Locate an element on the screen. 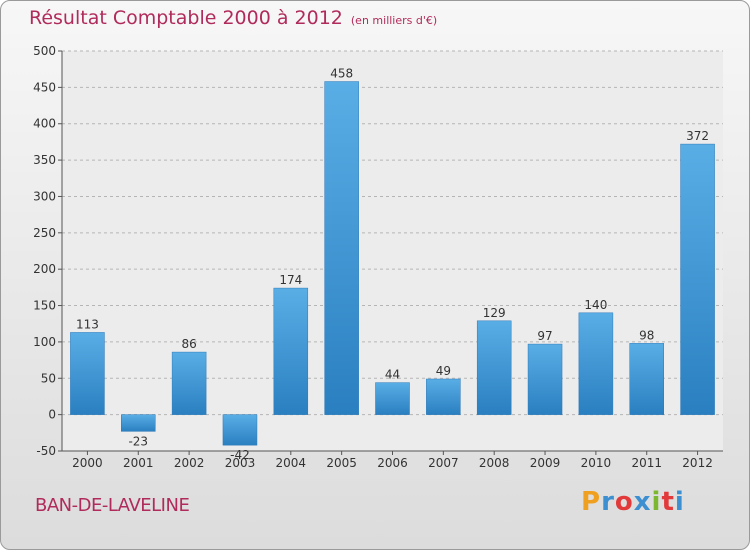 The height and width of the screenshot is (550, 750). data-label: 372 is located at coordinates (697, 136).